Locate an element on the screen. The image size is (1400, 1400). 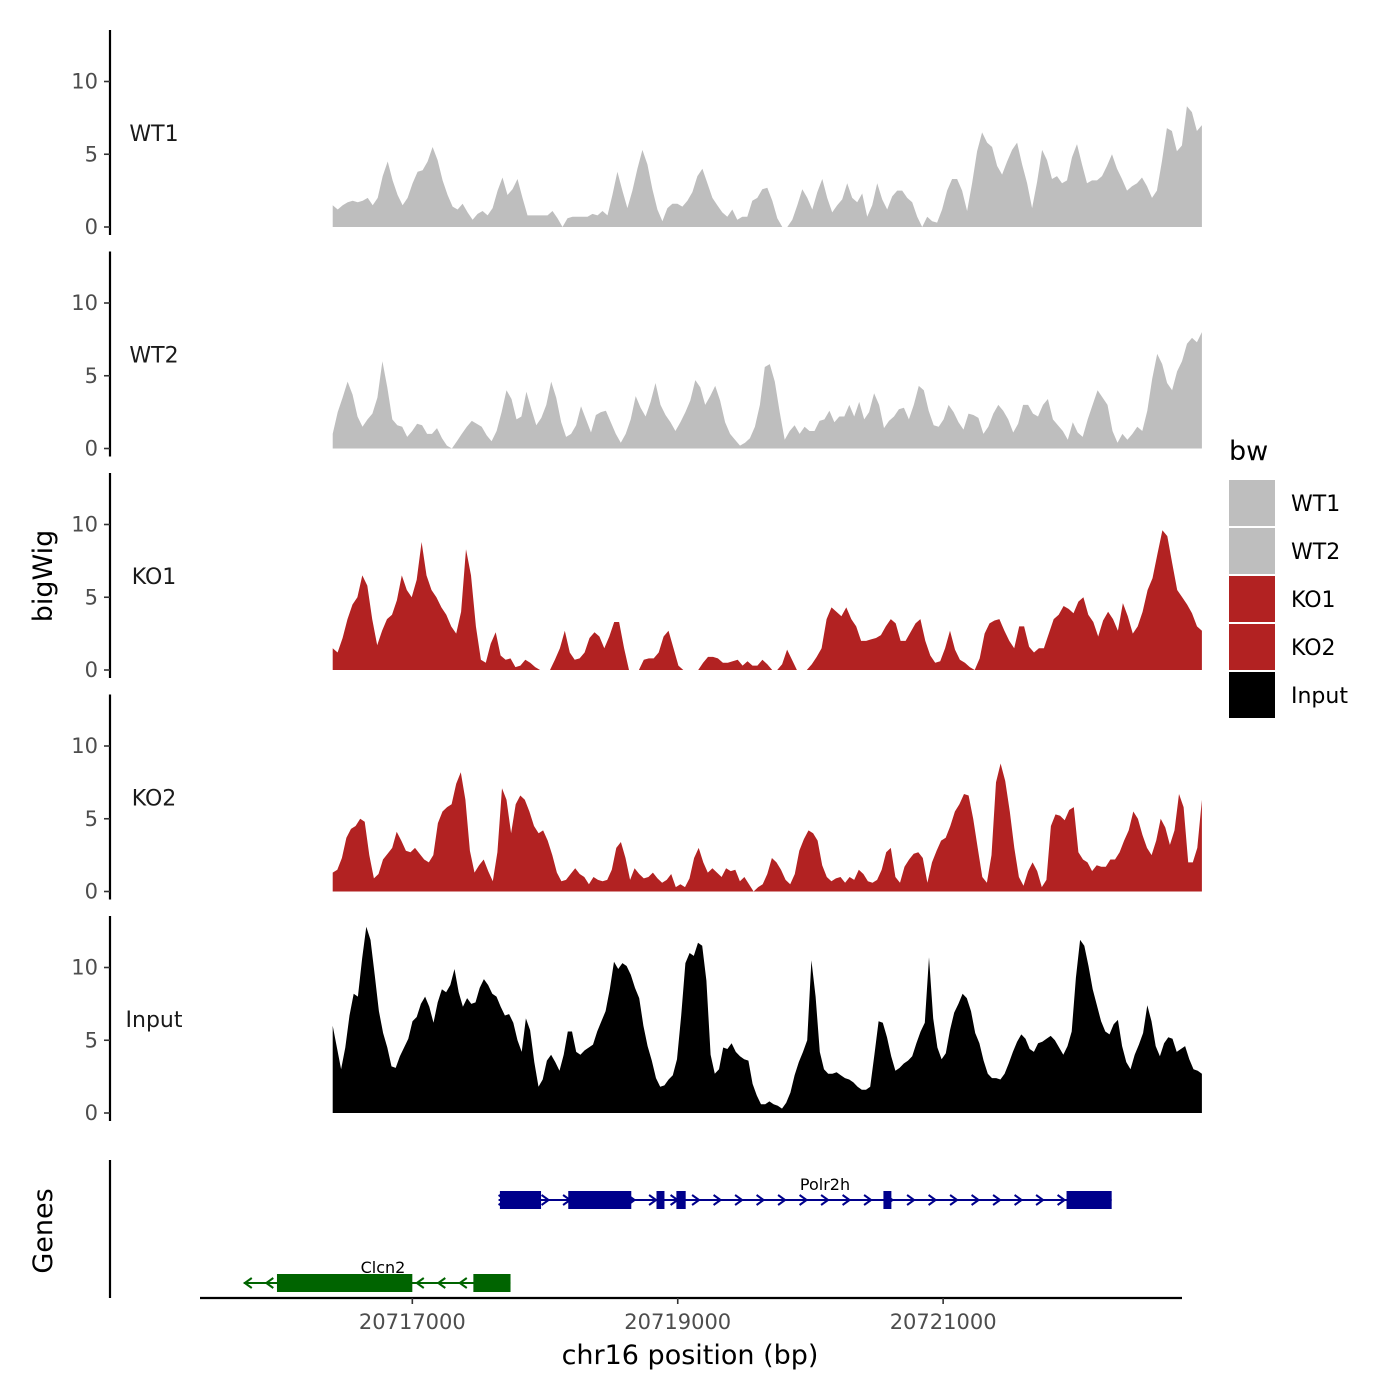
track-label: KO2 is located at coordinates (154, 799).